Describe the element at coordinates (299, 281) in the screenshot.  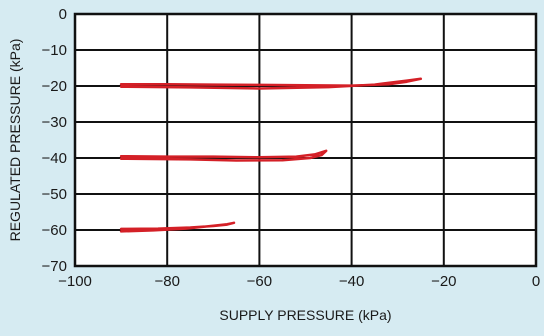
I see `x-tick-labels: −100 −80 −60 −40 −20 0` at that location.